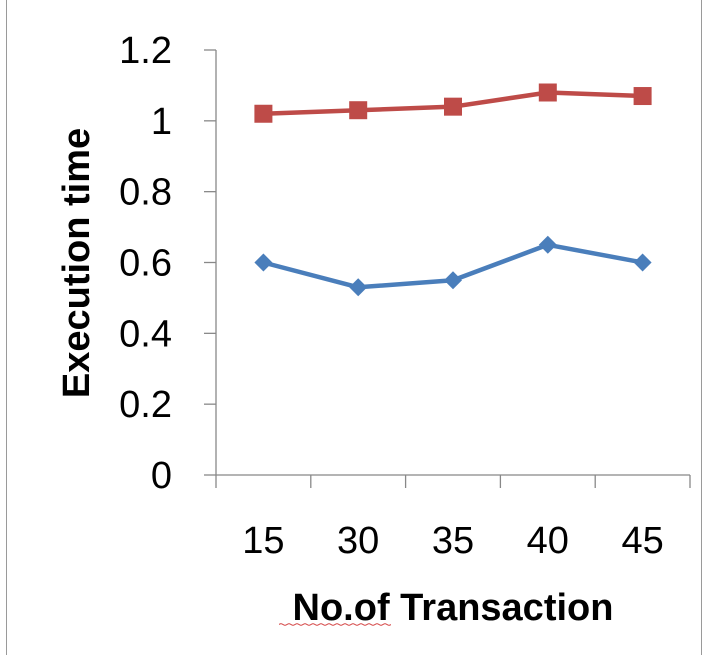 The image size is (704, 657). I want to click on y-tick-label: 0.2, so click(145, 405).